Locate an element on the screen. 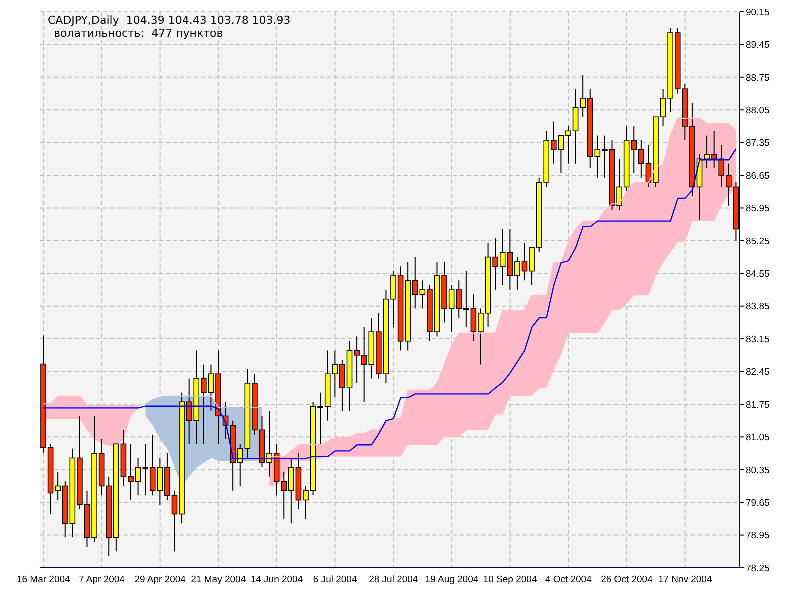 This screenshot has width=800, height=600. x-tick-label: 19 Aug 2004 is located at coordinates (452, 580).